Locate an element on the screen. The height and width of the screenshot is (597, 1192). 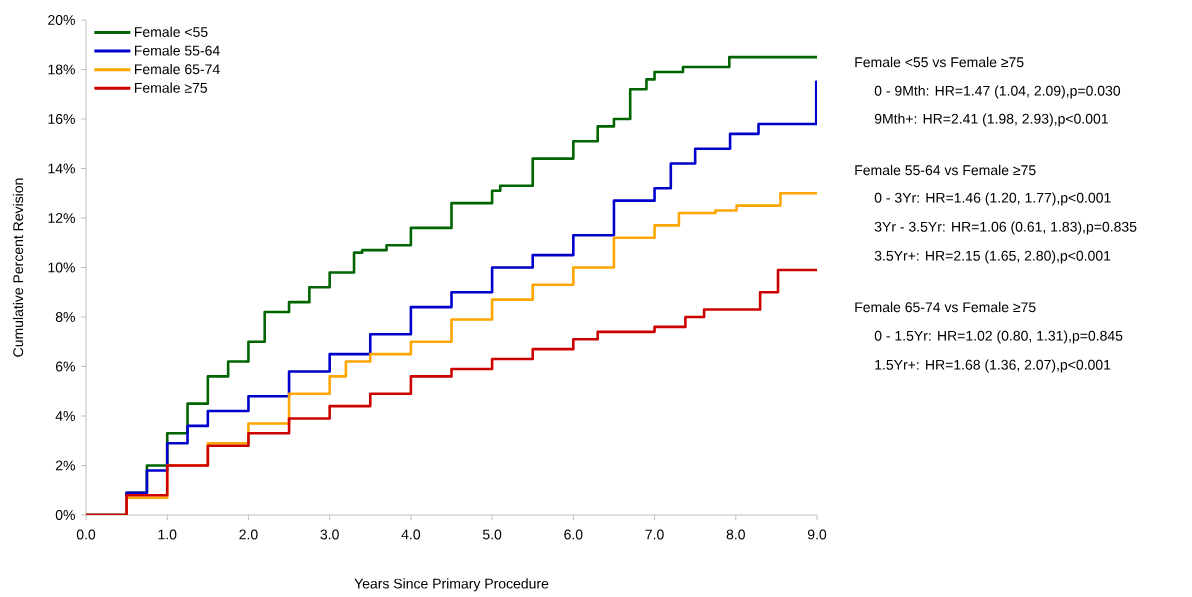
x-tick-label: 6.0 is located at coordinates (573, 534).